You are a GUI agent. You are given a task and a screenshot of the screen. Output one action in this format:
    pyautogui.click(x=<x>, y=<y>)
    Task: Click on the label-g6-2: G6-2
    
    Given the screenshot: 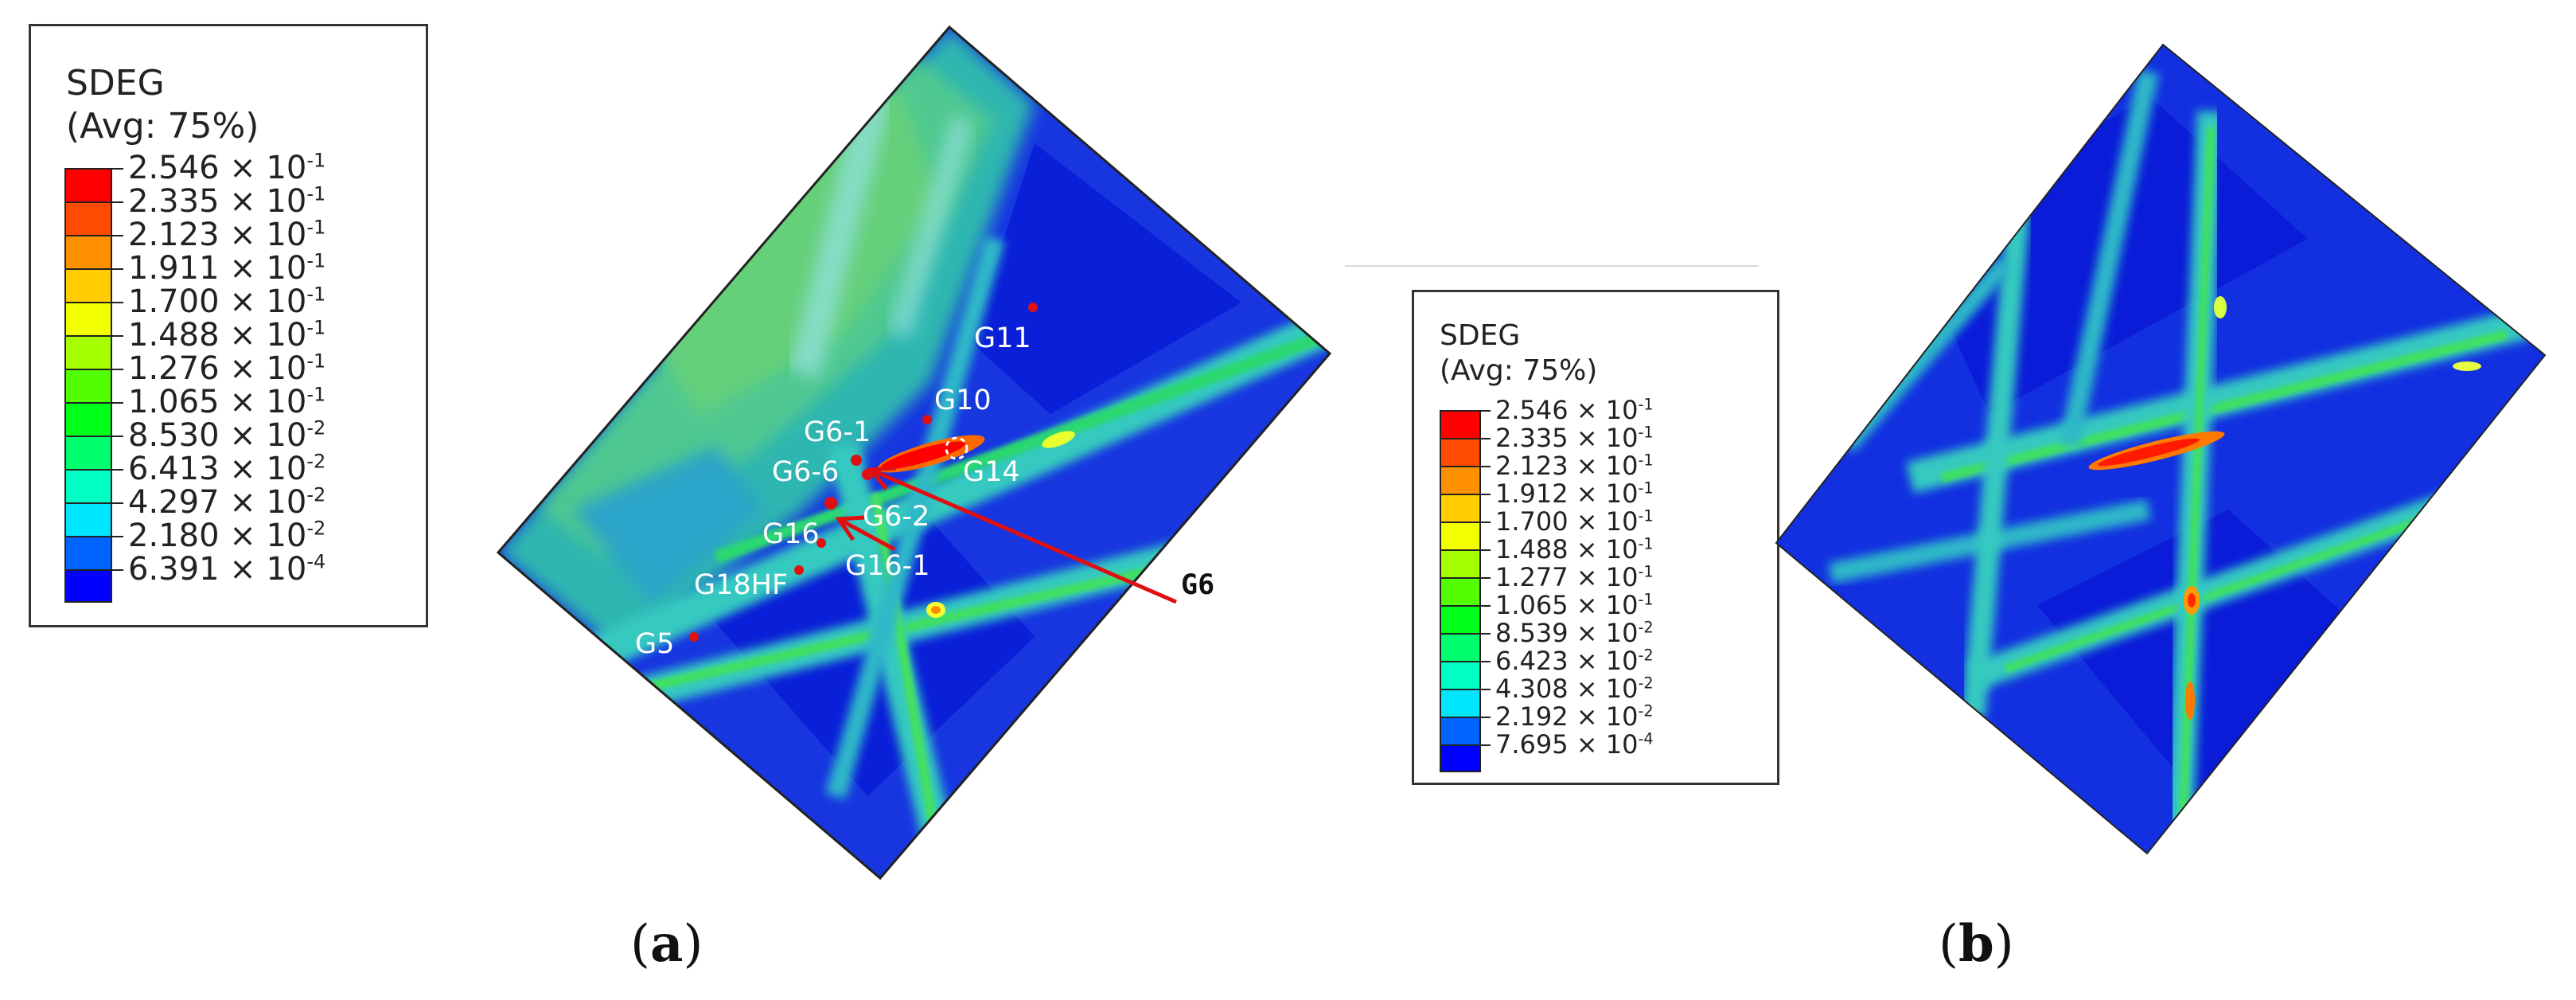 What is the action you would take?
    pyautogui.click(x=896, y=517)
    